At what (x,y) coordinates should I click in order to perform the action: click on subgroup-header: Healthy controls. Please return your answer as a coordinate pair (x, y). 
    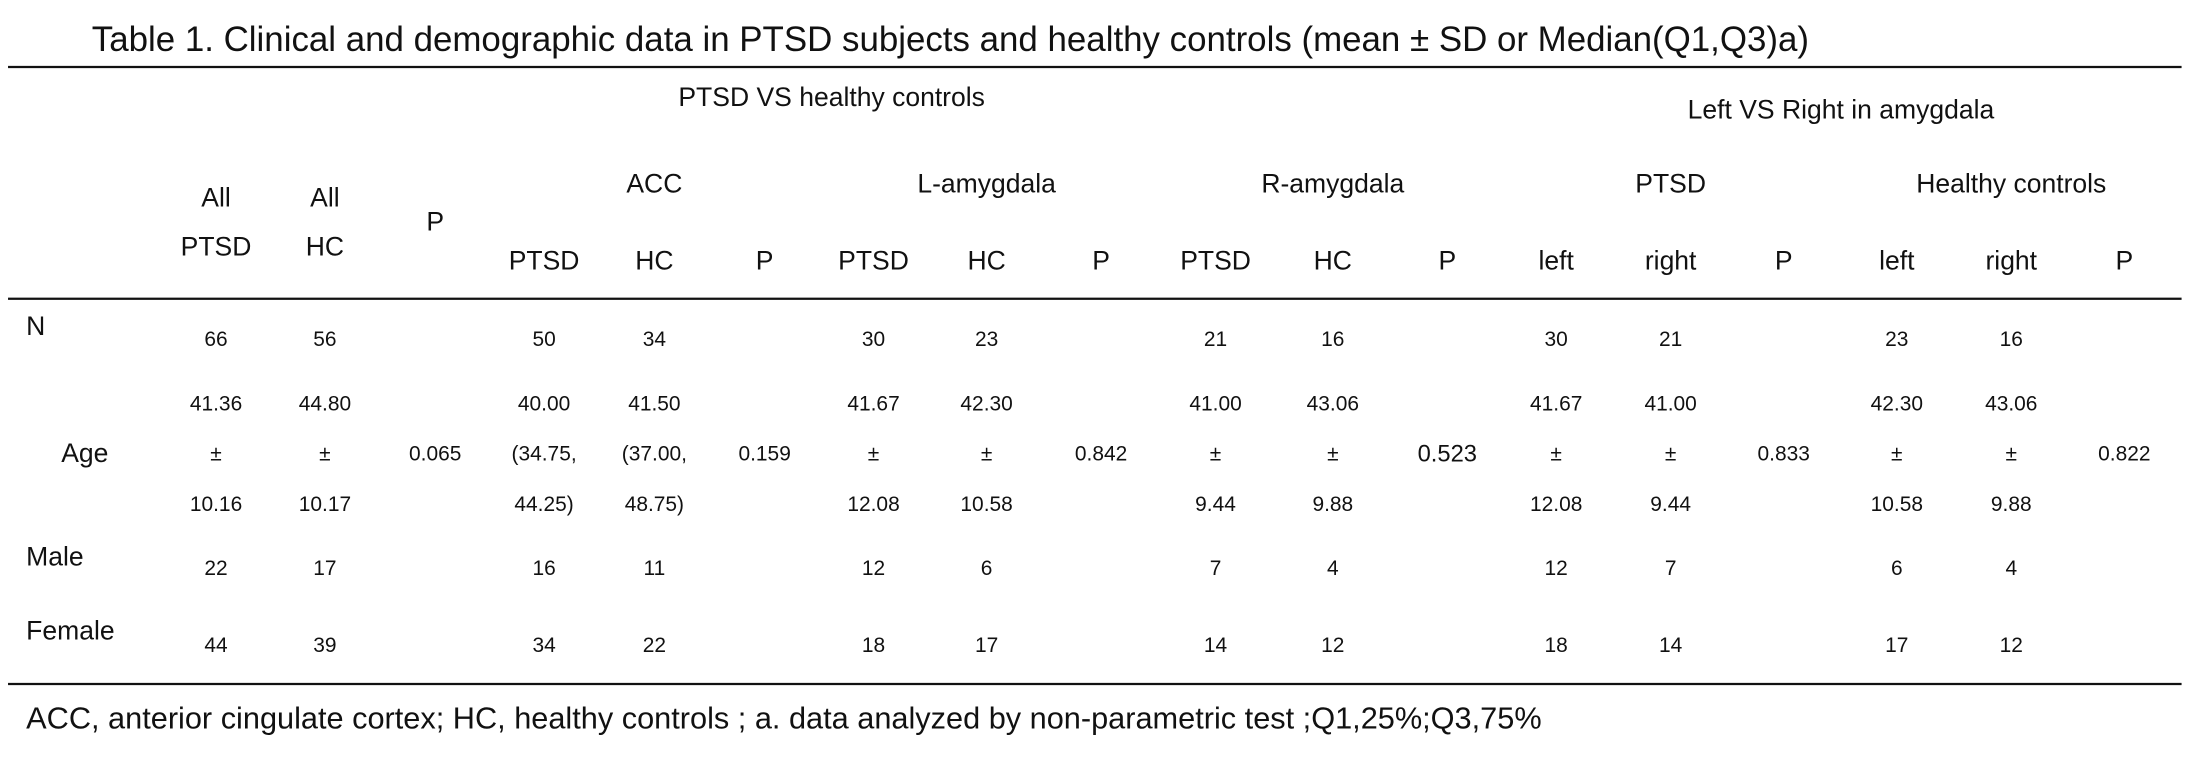
    Looking at the image, I should click on (2011, 184).